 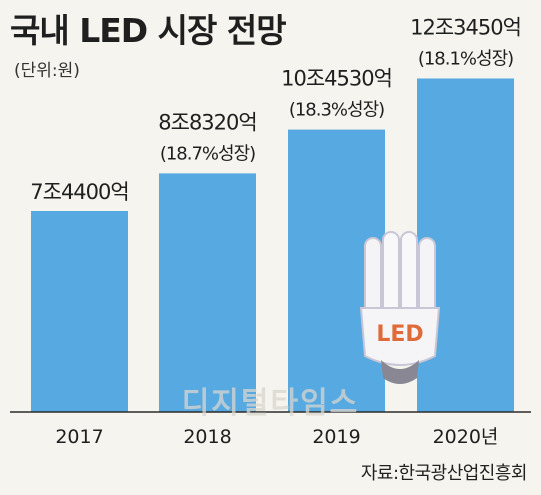 I want to click on value-label-3: 12조3450억, so click(x=465, y=27).